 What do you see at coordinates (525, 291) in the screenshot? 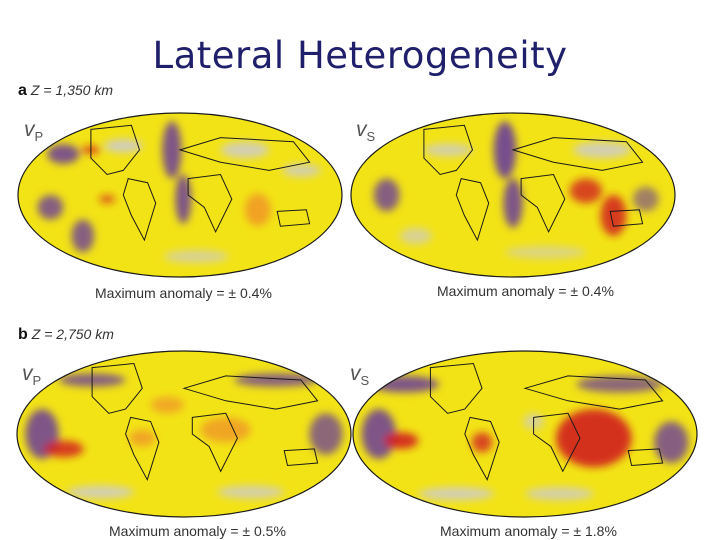
I see `caption-a-vs: Maximum anomaly = ± 0.4%` at bounding box center [525, 291].